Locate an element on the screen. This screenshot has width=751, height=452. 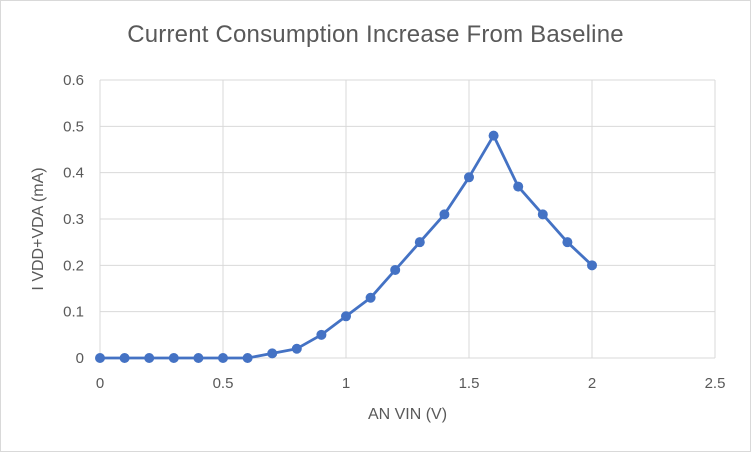
x-tick-label: 1 is located at coordinates (346, 383).